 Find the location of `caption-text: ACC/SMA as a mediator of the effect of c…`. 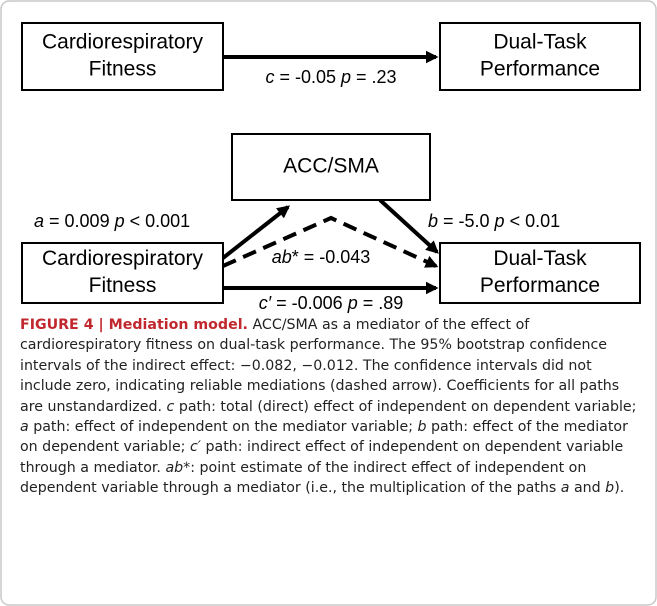

caption-text: ACC/SMA as a mediator of the effect of c… is located at coordinates (320, 366).